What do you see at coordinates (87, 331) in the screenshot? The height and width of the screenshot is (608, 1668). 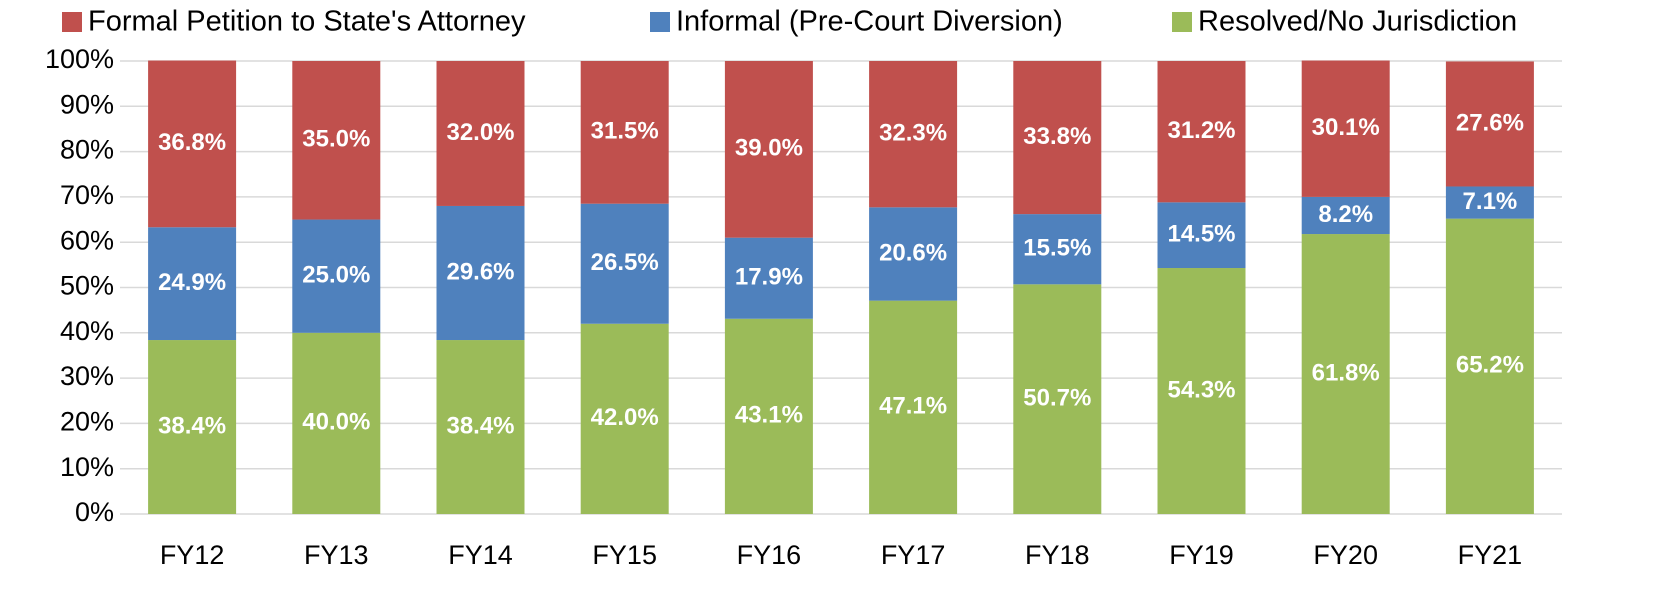 I see `y-tick-label: 40%` at bounding box center [87, 331].